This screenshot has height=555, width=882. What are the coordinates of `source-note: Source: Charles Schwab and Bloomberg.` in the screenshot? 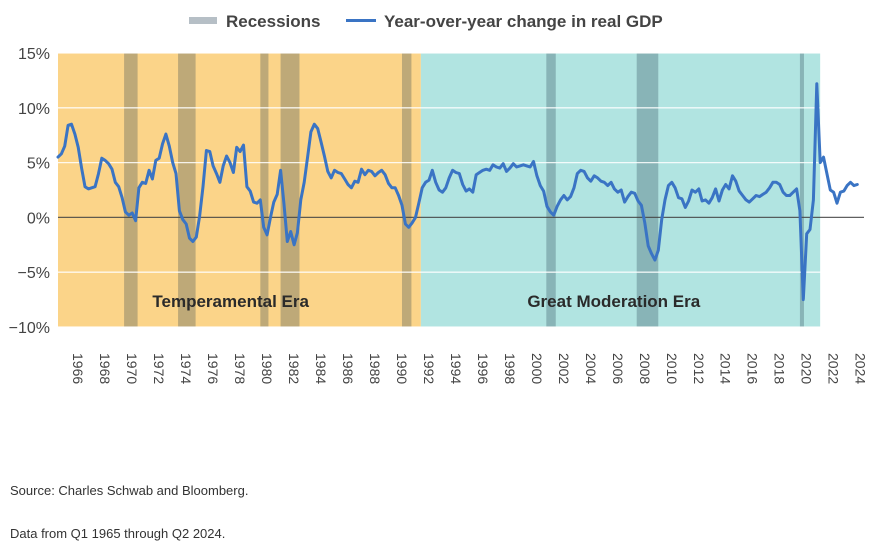 It's located at (129, 490).